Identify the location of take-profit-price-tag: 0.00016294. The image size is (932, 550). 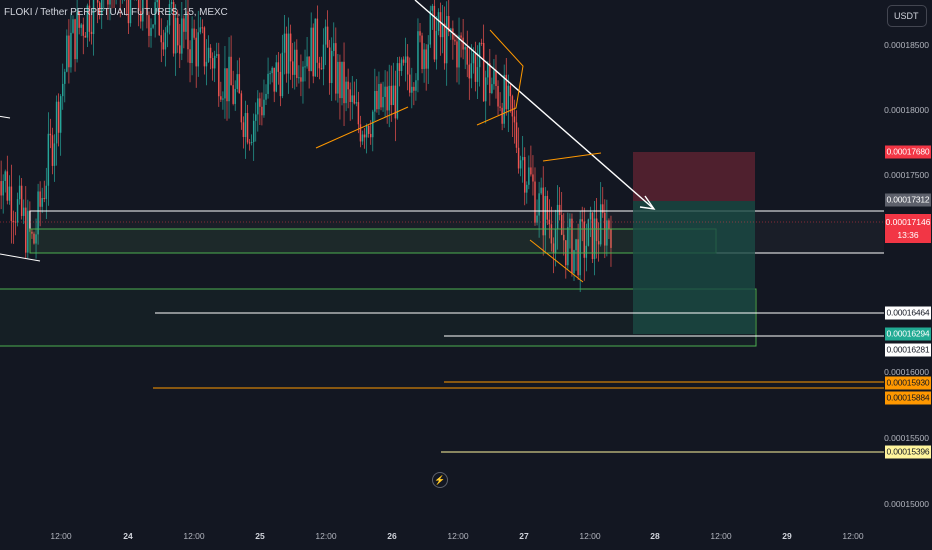
(908, 334).